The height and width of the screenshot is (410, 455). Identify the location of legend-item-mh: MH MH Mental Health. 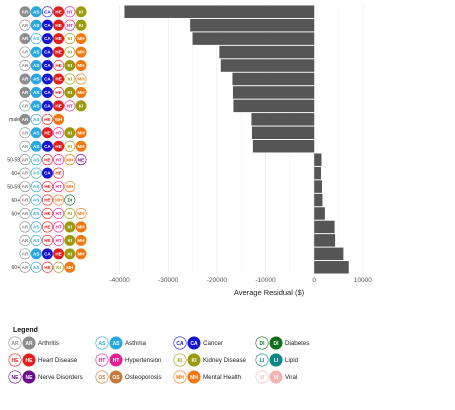
(207, 377).